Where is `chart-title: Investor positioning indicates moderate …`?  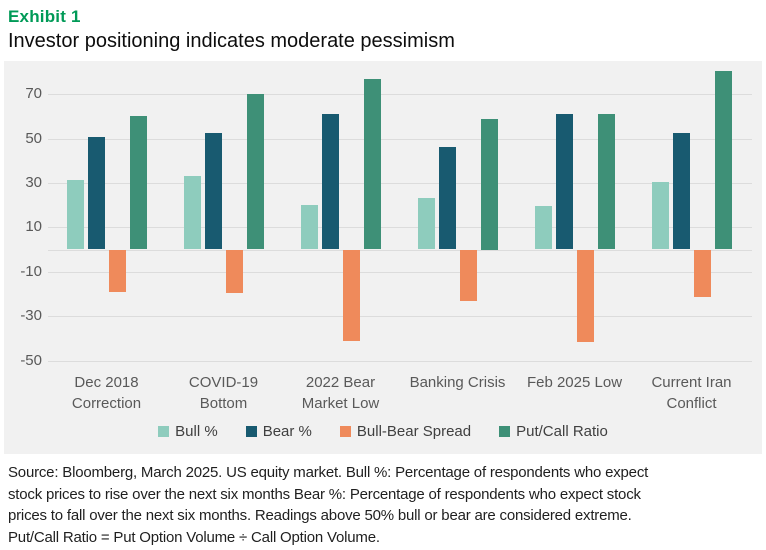
chart-title: Investor positioning indicates moderate … is located at coordinates (231, 41).